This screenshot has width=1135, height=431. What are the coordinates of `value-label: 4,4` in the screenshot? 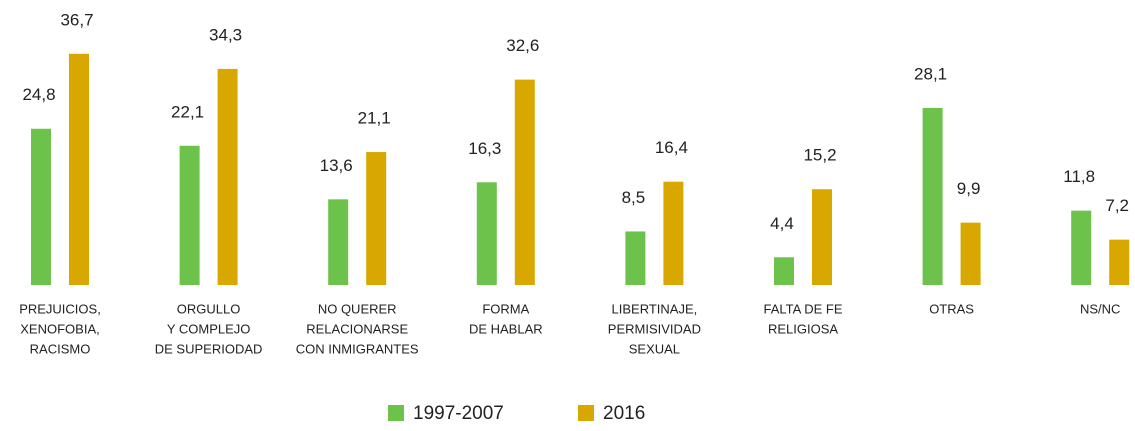 It's located at (782, 223).